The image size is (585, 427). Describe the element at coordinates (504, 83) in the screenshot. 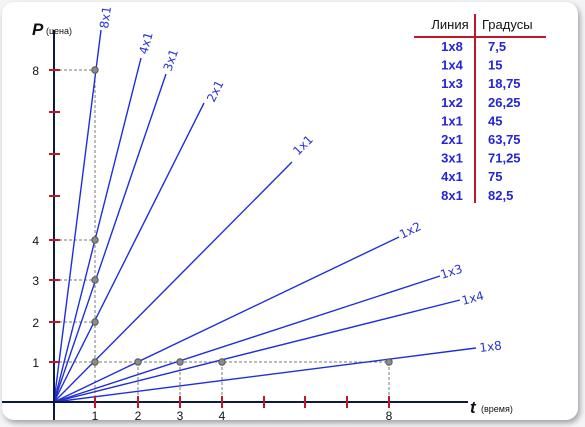

I see `table-cell-degrees: 18,75` at that location.